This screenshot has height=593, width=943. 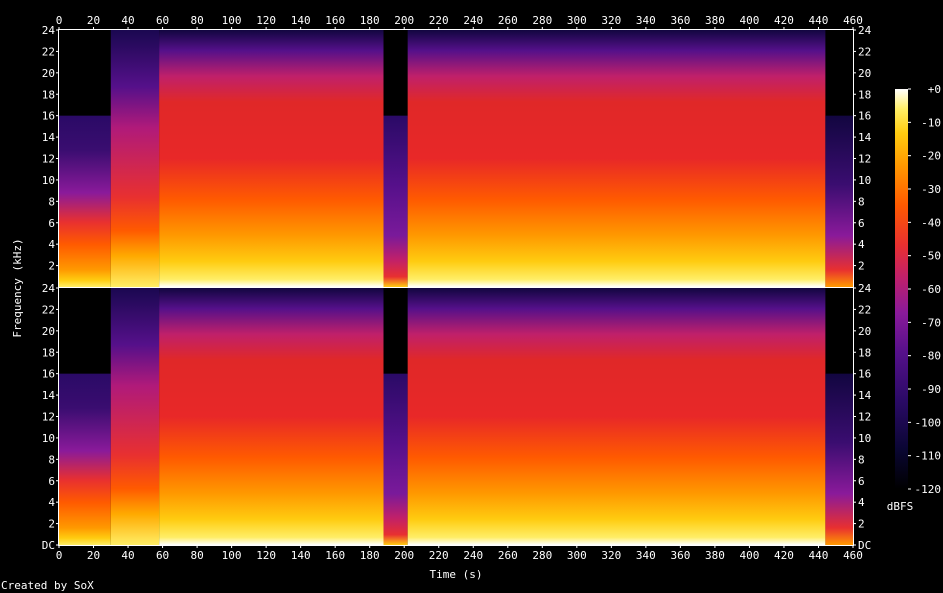 I want to click on y-tick-label-right: 12, so click(x=864, y=417).